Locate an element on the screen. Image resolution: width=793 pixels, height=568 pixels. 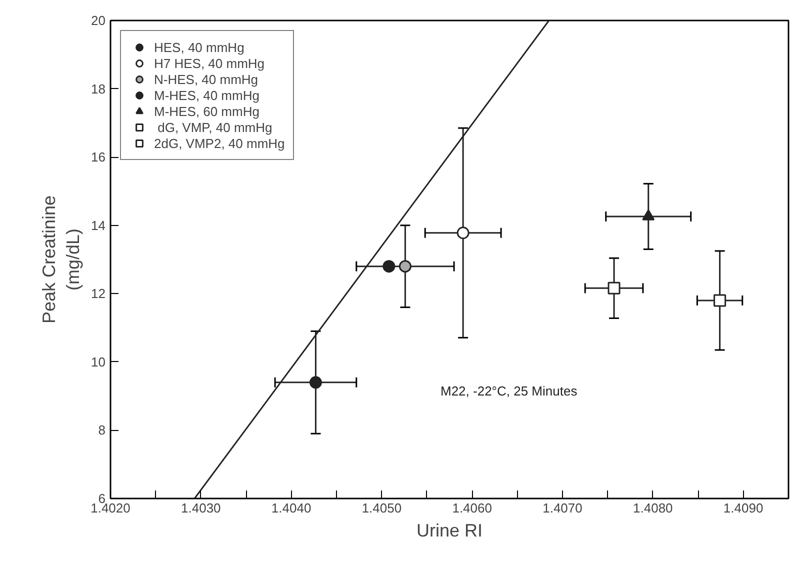
x-tick-label: 1.4050 is located at coordinates (382, 508).